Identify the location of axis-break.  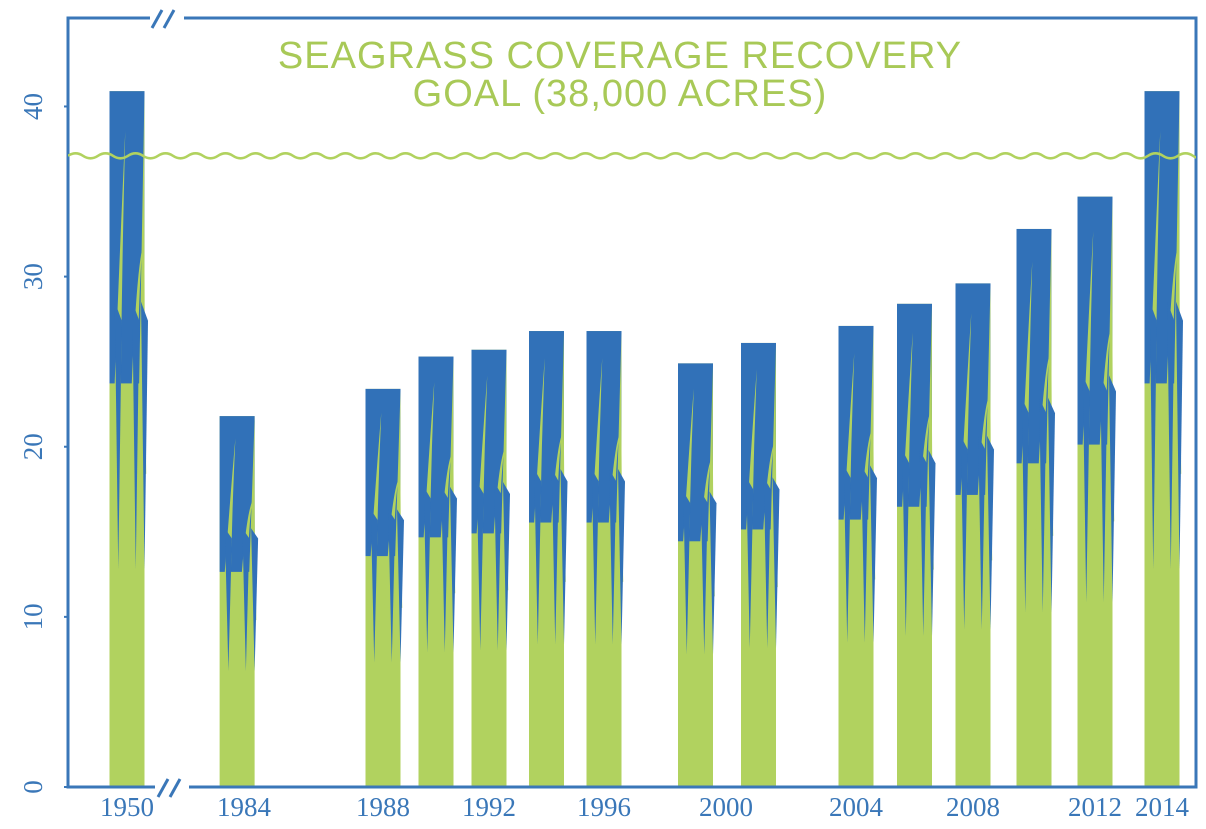
(169, 403).